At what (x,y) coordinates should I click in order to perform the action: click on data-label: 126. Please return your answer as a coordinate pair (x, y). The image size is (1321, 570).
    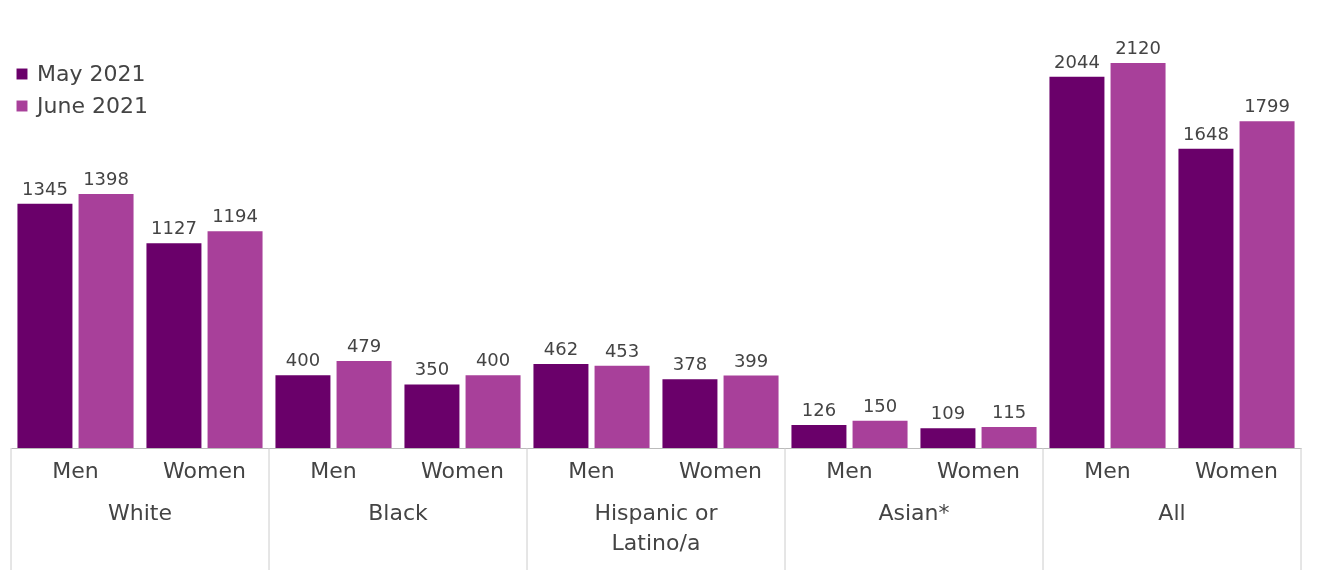
    Looking at the image, I should click on (819, 410).